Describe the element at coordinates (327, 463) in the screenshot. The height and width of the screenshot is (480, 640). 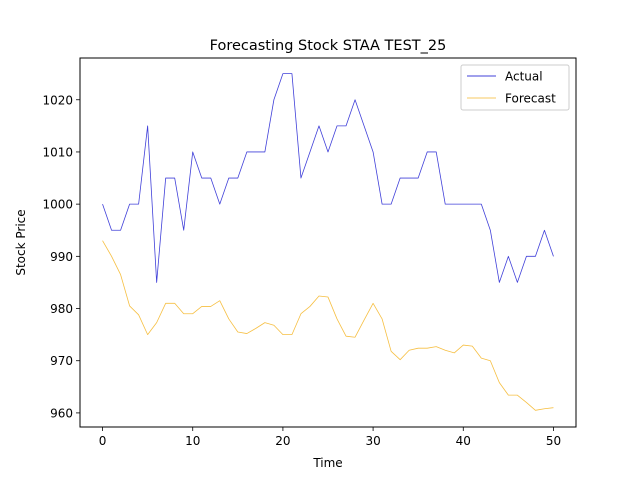
I see `x-axis-label: Time` at that location.